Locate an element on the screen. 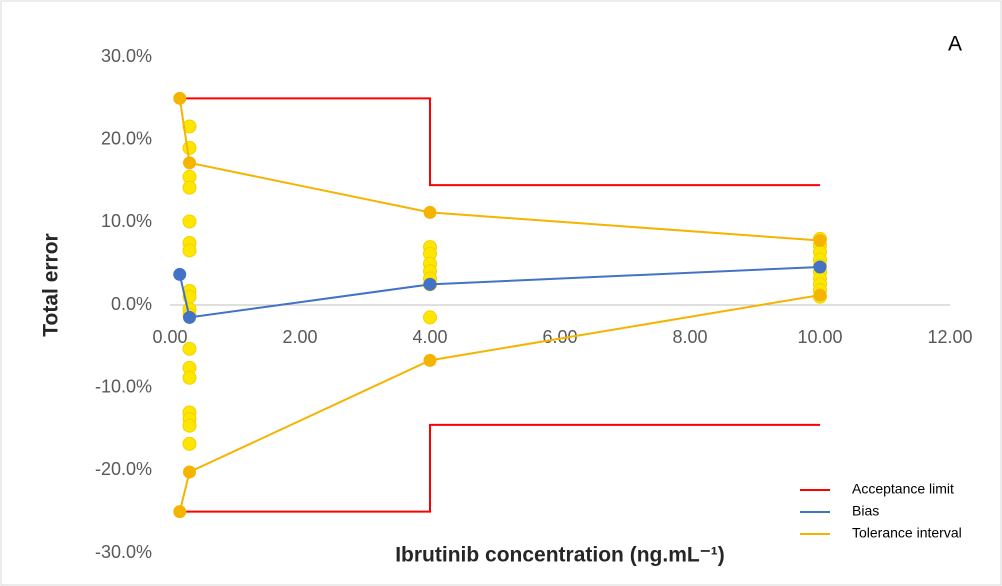  y-tick-label: -20.0% is located at coordinates (123, 469).